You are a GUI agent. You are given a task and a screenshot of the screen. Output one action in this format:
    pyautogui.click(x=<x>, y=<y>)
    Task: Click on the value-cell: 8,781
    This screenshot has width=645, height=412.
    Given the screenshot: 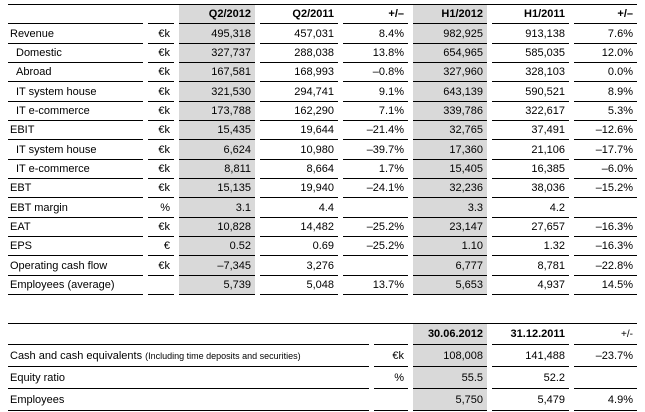 What is the action you would take?
    pyautogui.click(x=530, y=266)
    